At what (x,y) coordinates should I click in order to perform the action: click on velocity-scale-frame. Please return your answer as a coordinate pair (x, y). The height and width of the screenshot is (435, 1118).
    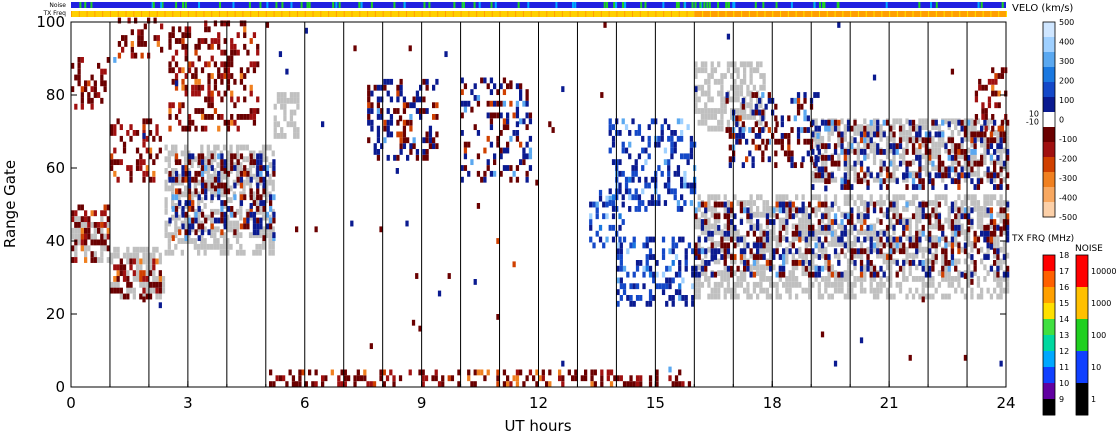
    Looking at the image, I should click on (1049, 119).